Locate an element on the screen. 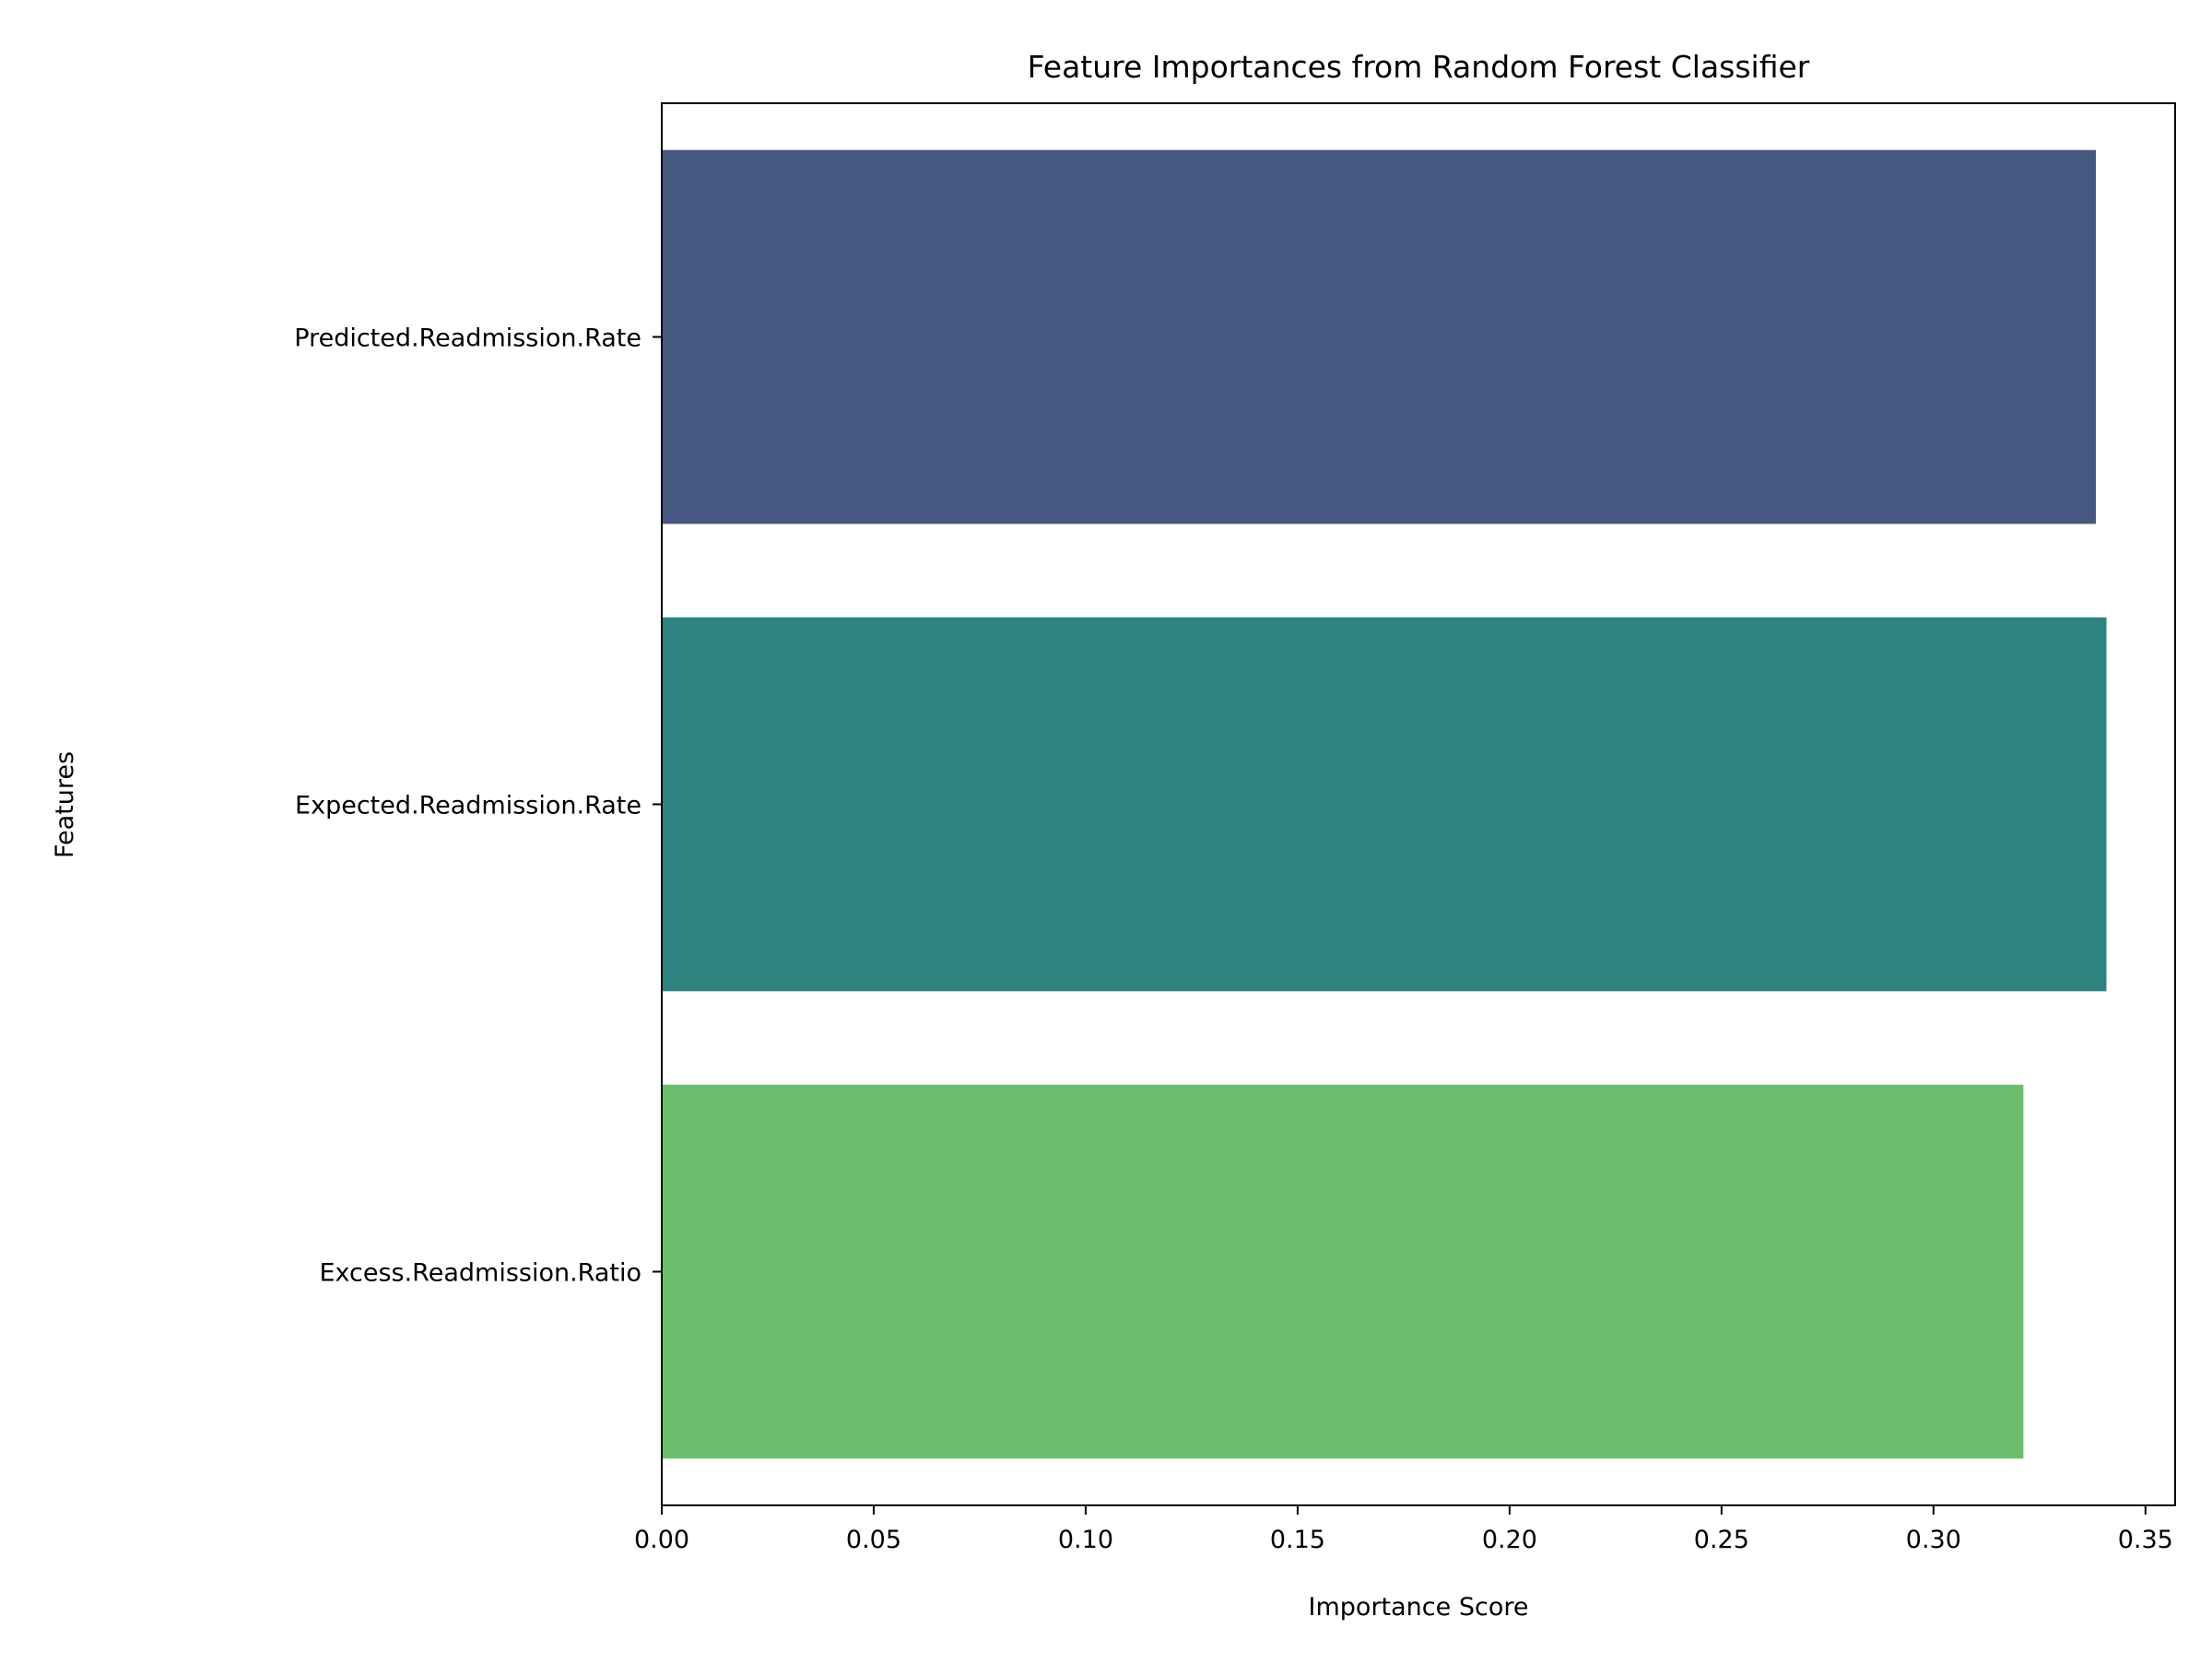  y-tick-label: Expected.Readmission.Rate is located at coordinates (468, 806).